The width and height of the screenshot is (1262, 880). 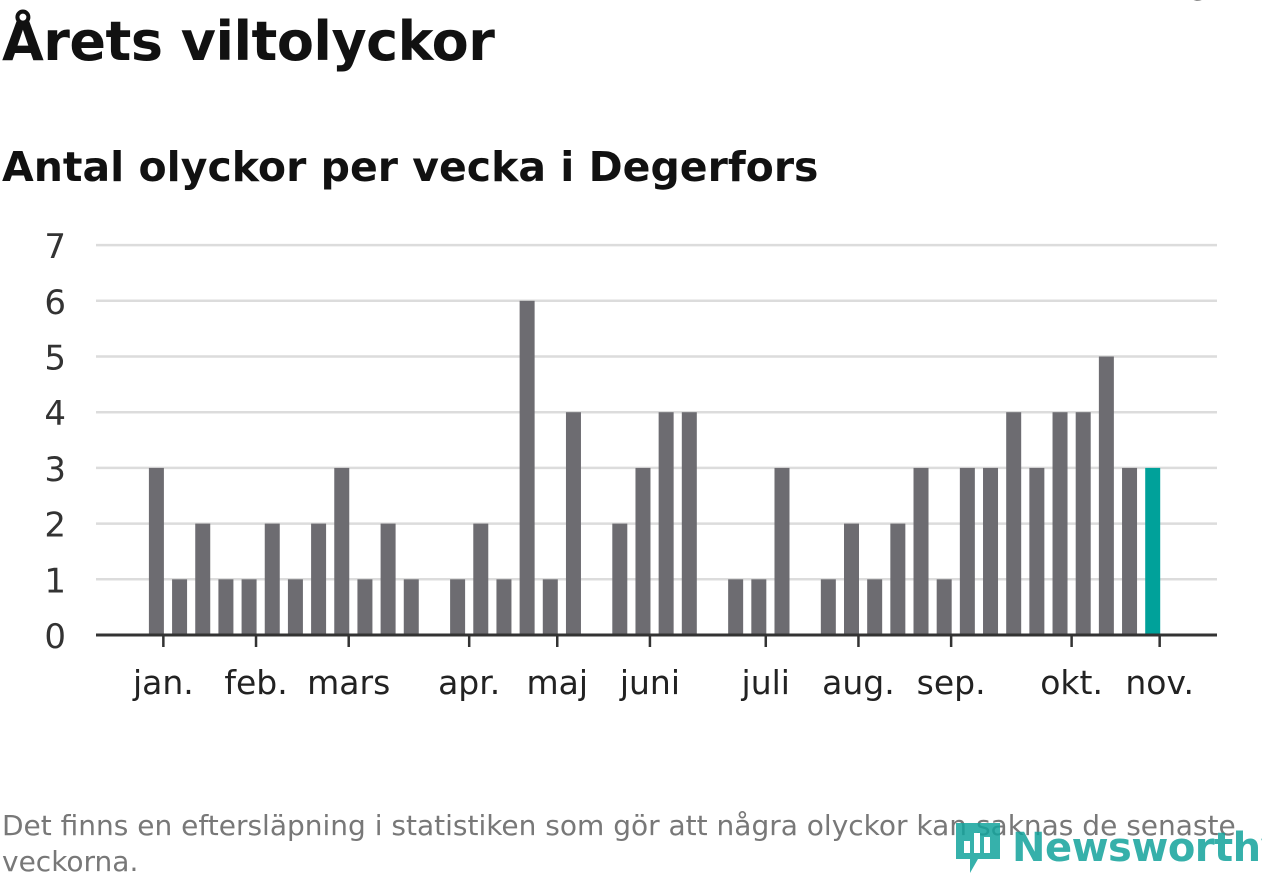 I want to click on data-label: 3, so click(x=1199, y=3).